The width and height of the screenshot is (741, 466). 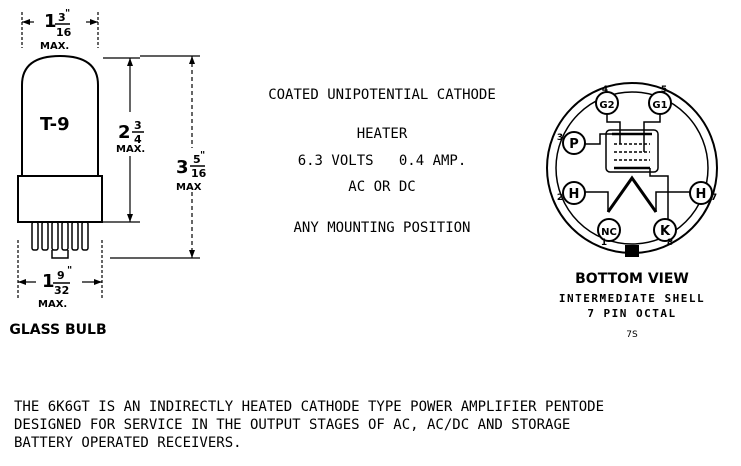 What do you see at coordinates (381, 187) in the screenshot?
I see `heater-supply: AC OR DC` at bounding box center [381, 187].